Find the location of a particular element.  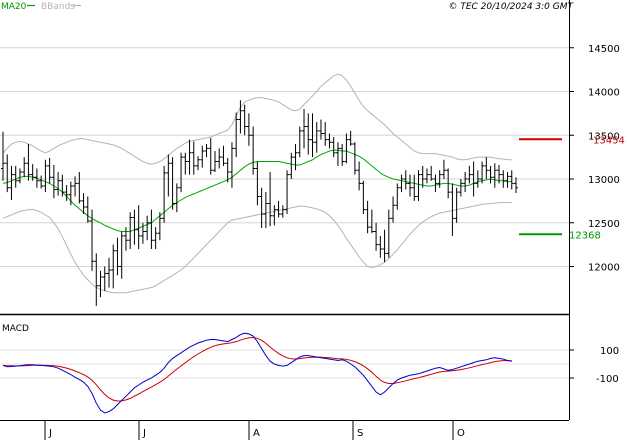

month-label: S is located at coordinates (360, 433).